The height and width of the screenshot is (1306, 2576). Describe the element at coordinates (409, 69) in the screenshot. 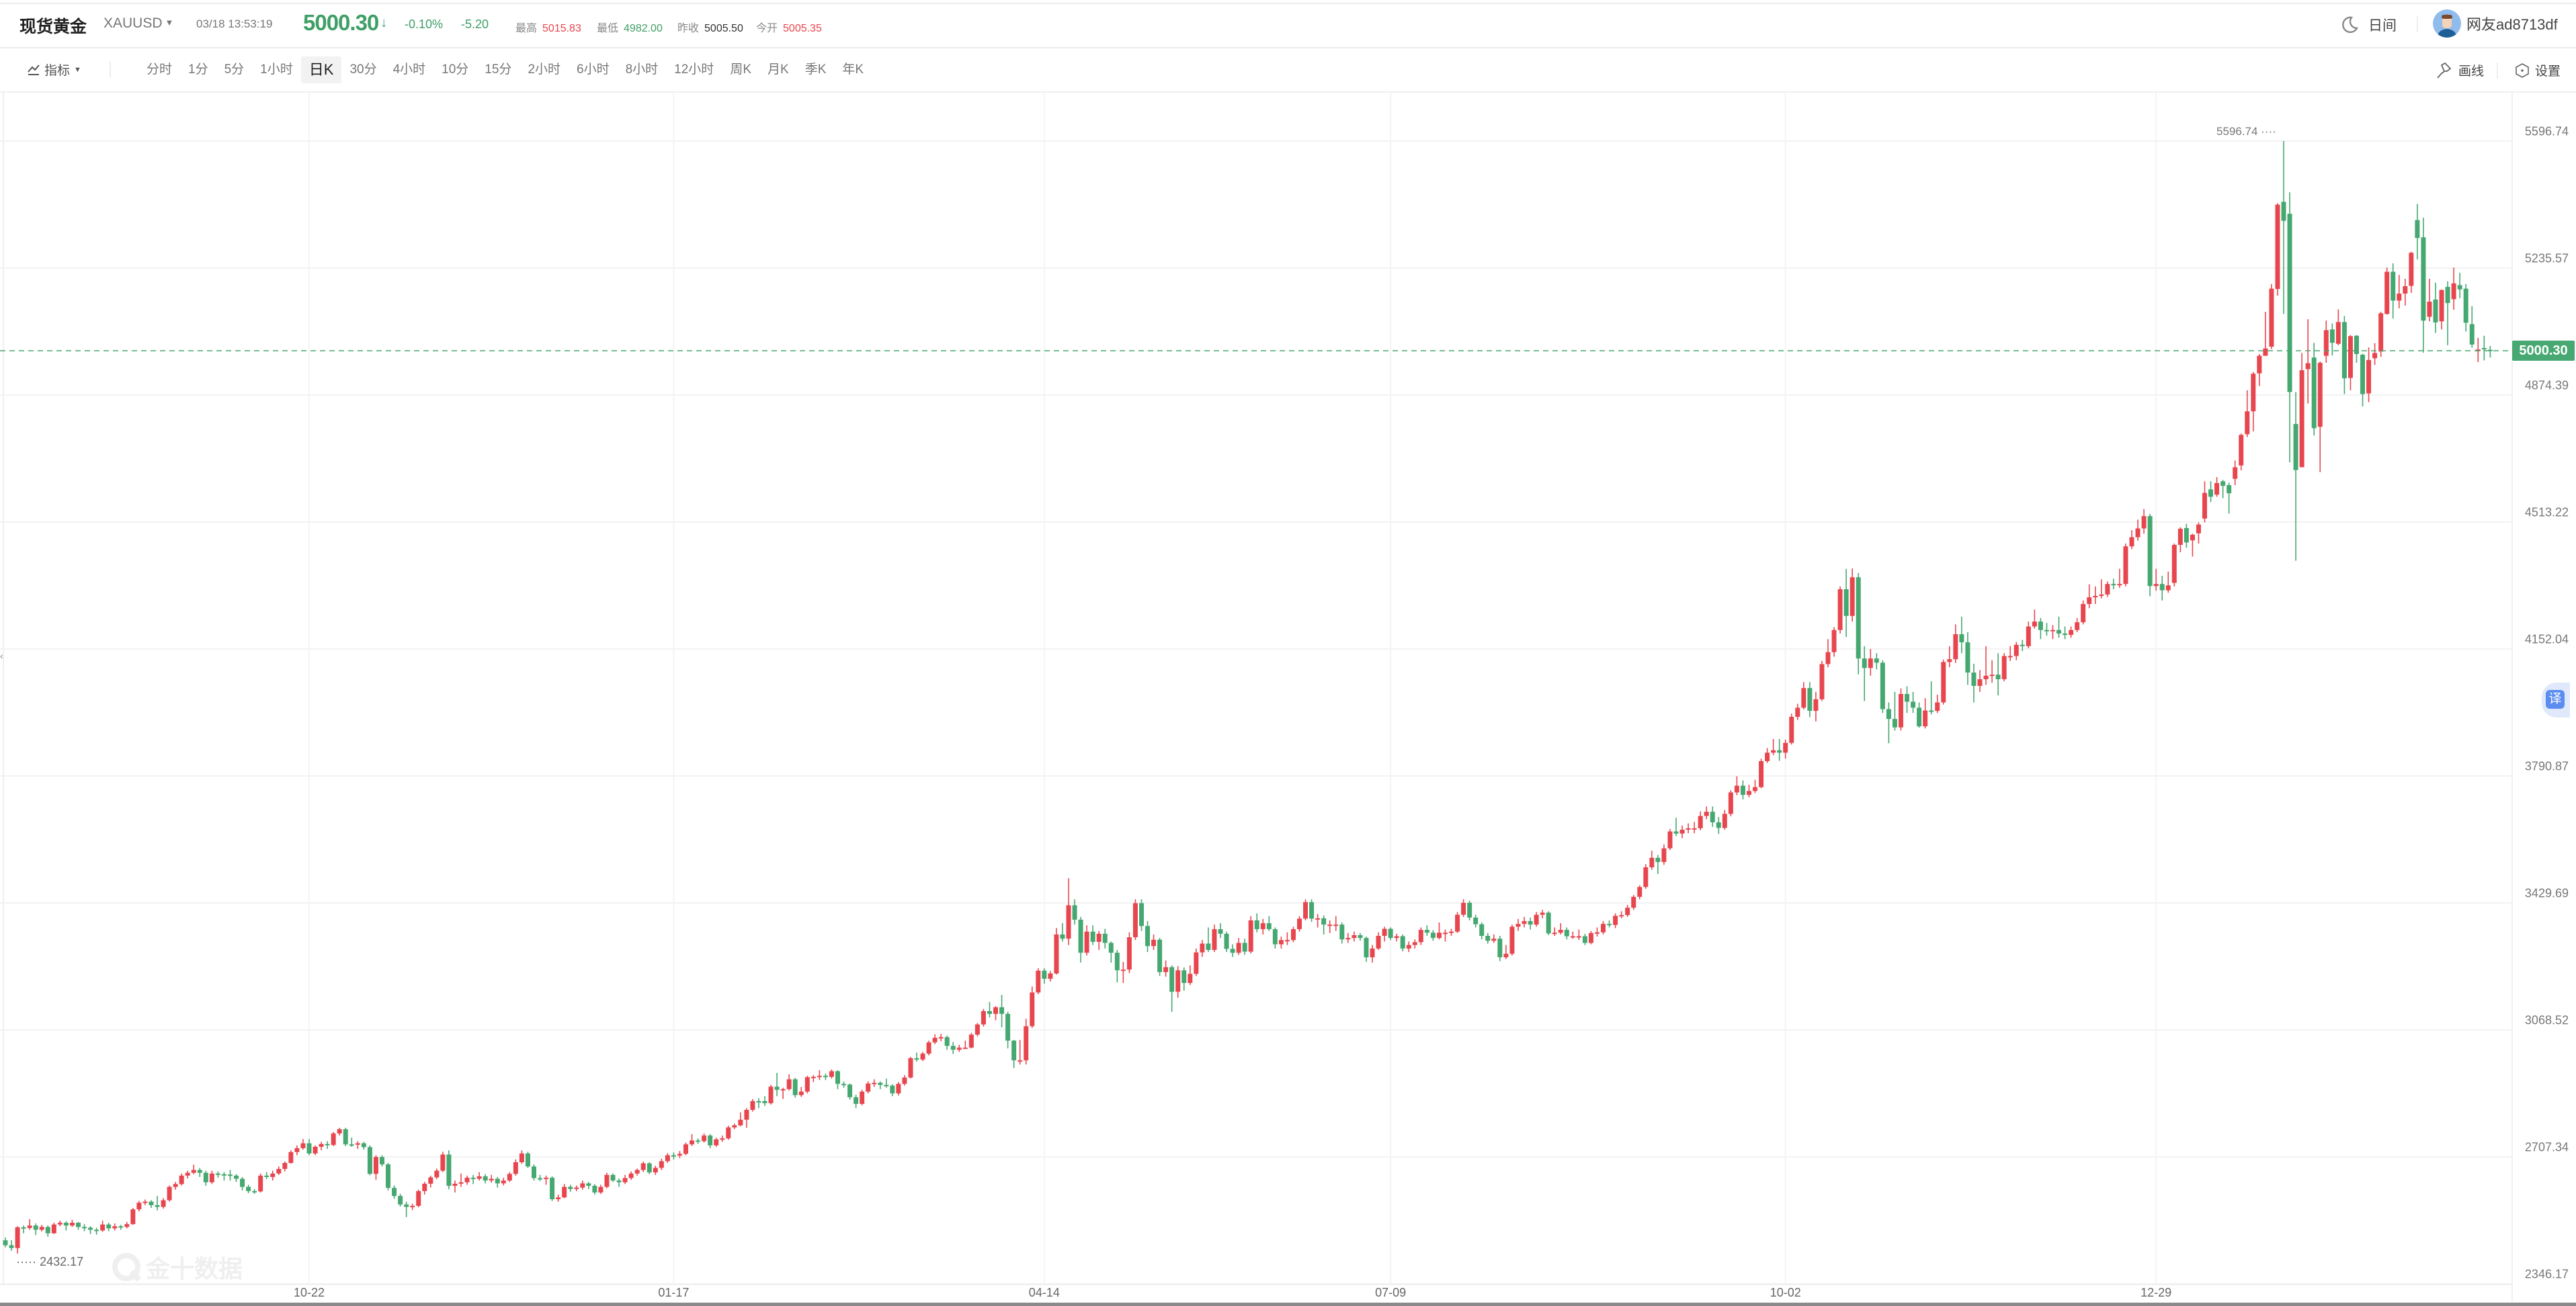

I see `period-tab: 4小时` at that location.